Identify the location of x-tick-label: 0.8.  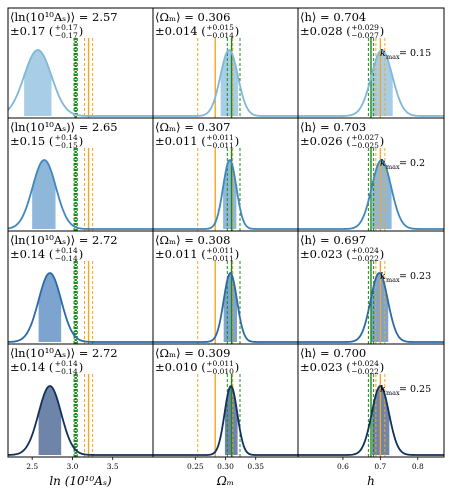
(418, 466).